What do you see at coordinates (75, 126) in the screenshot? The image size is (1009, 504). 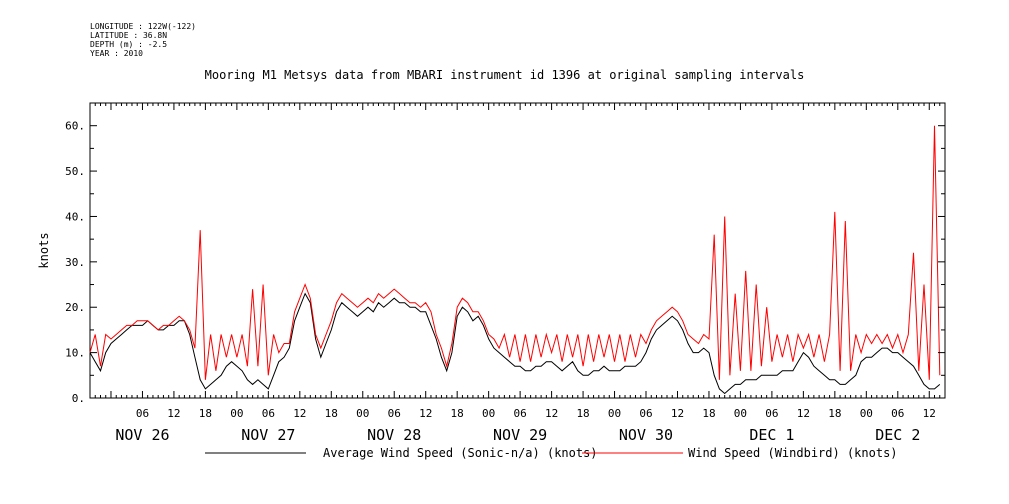 I see `y-tick-label: 60.` at bounding box center [75, 126].